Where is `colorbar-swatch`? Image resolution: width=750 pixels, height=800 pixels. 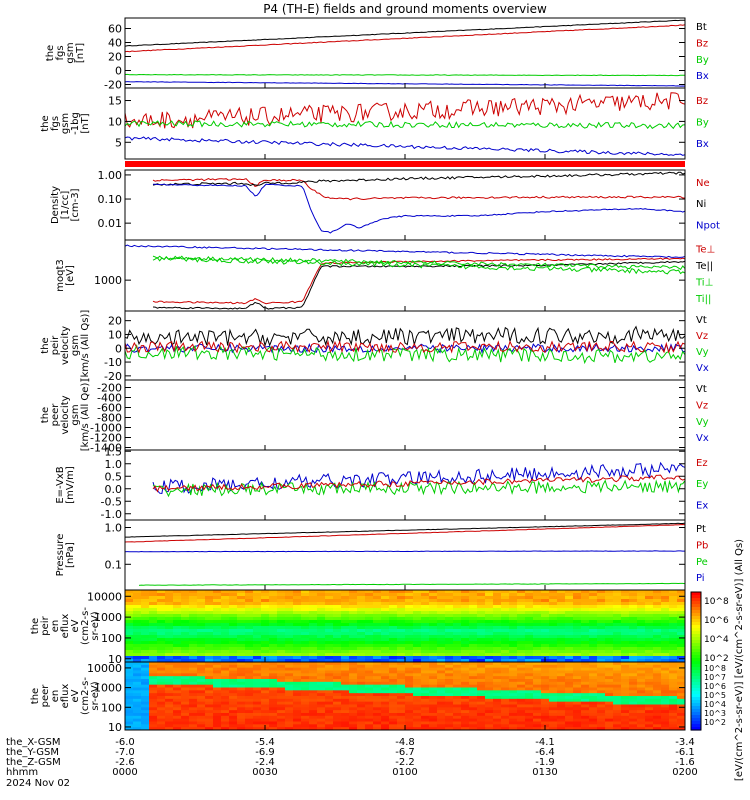 colorbar-swatch is located at coordinates (696, 627).